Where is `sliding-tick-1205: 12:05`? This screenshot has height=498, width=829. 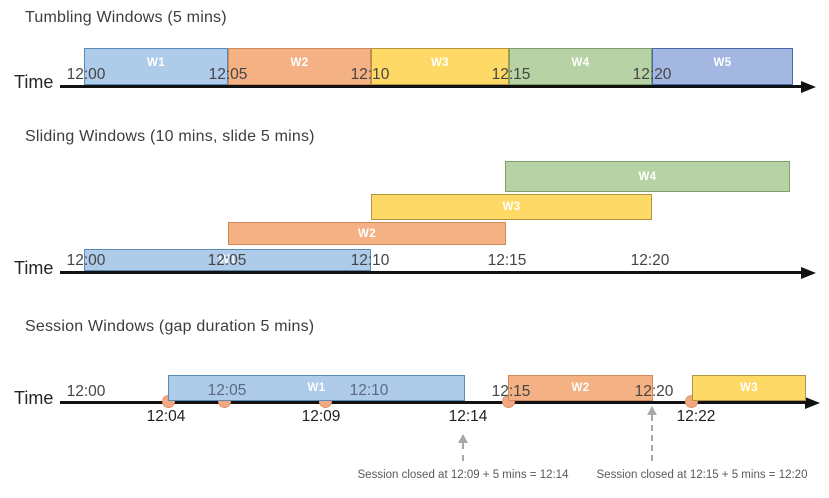 sliding-tick-1205: 12:05 is located at coordinates (227, 260).